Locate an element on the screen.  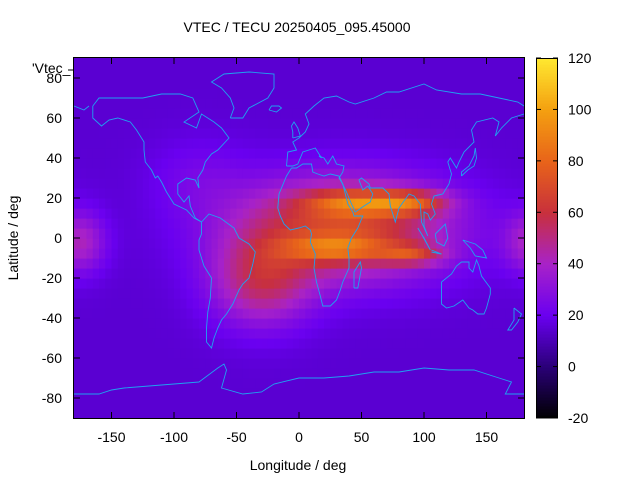
chart-title: VTEC / TECU 20250405_095.45000 is located at coordinates (296, 27).